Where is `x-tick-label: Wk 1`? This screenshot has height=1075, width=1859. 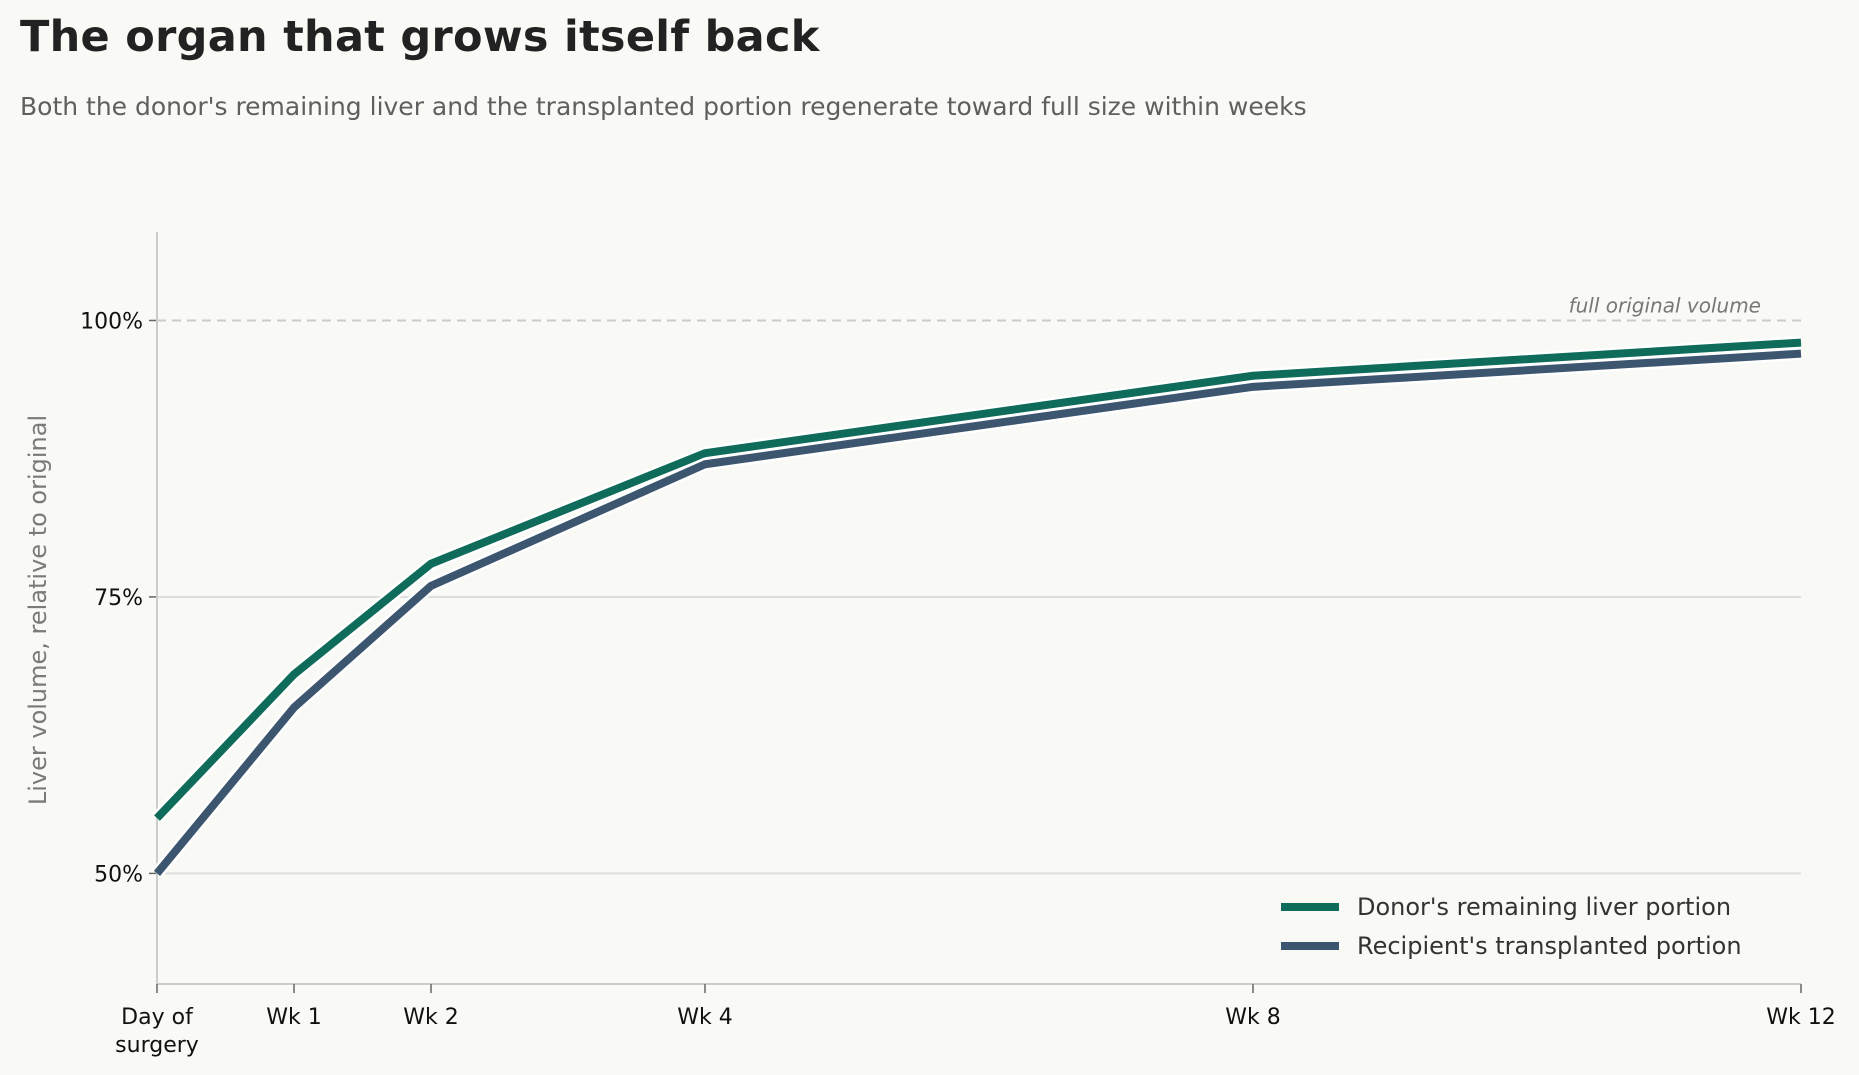
x-tick-label: Wk 1 is located at coordinates (293, 1017).